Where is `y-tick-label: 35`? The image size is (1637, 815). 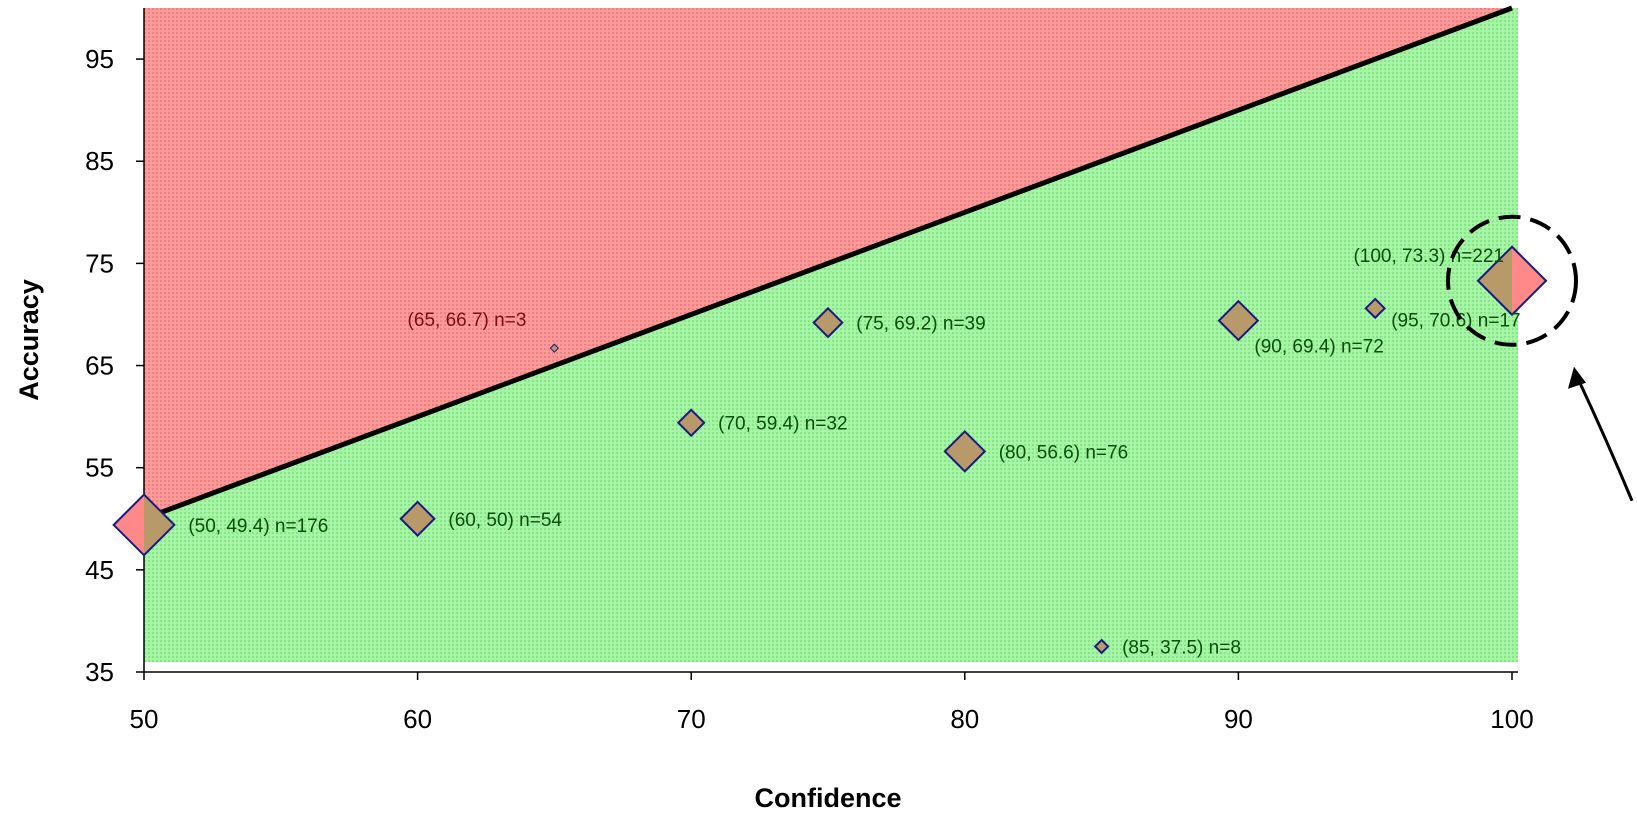 y-tick-label: 35 is located at coordinates (99, 672).